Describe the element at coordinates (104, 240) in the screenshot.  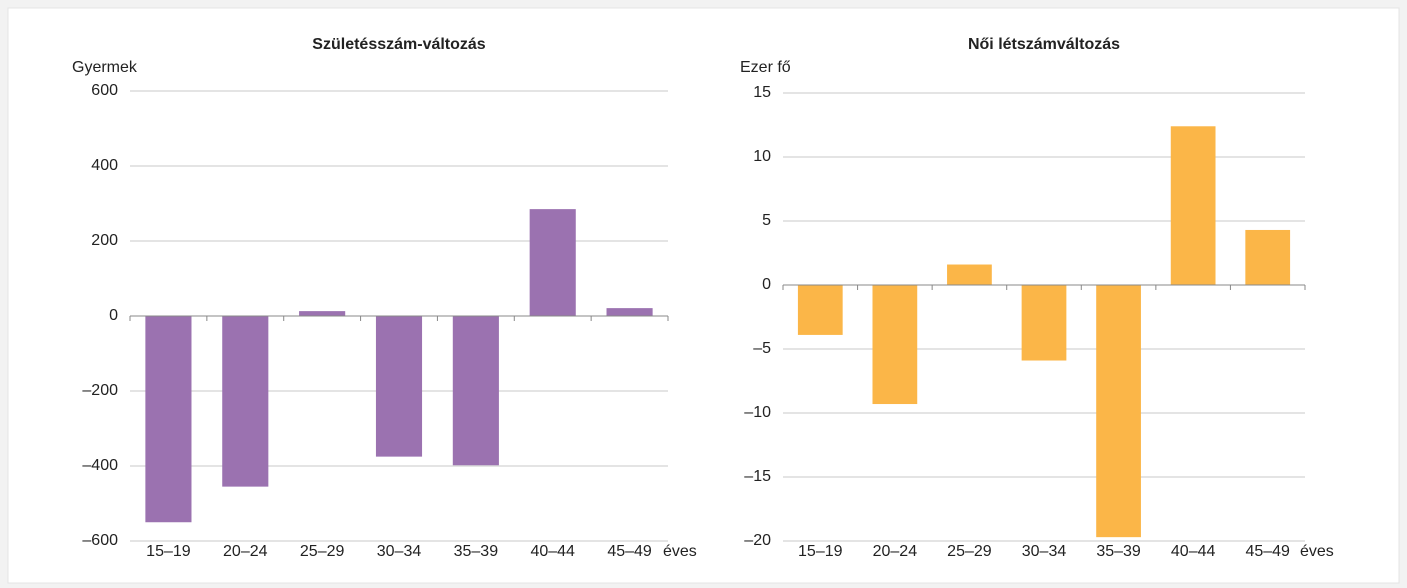
I see `y-tick-label: 200` at that location.